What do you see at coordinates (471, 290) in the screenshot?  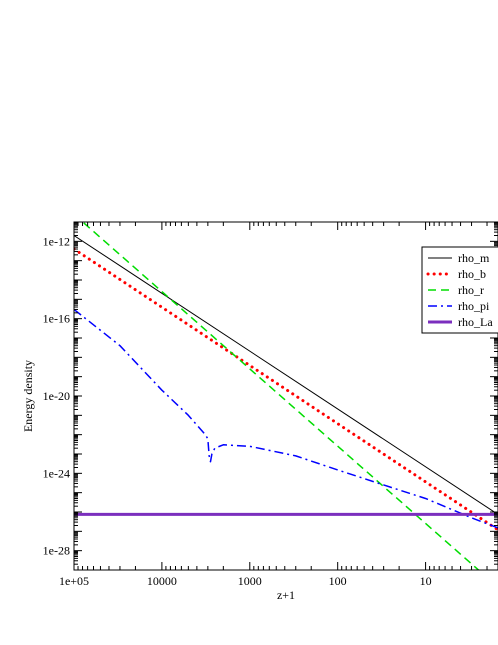 I see `legend-label: rho_r` at bounding box center [471, 290].